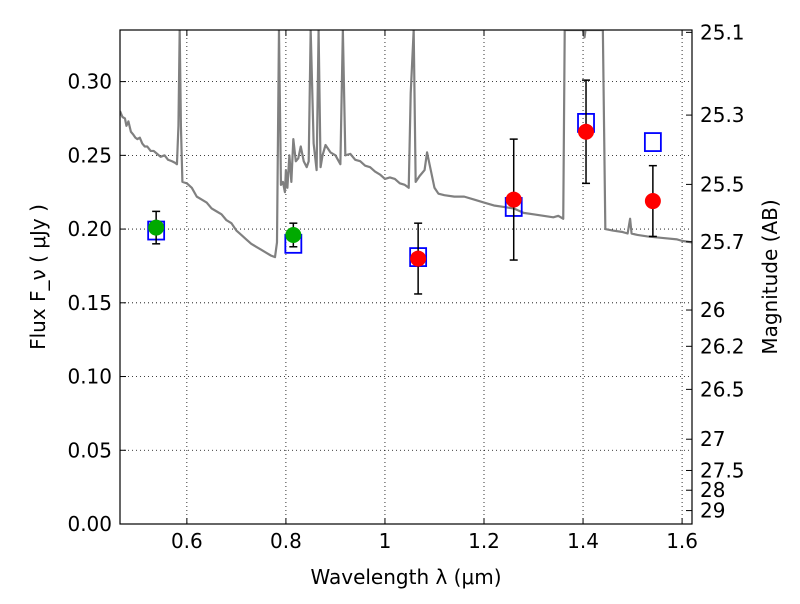 The width and height of the screenshot is (800, 604). I want to click on right-tick-label: 28, so click(712, 490).